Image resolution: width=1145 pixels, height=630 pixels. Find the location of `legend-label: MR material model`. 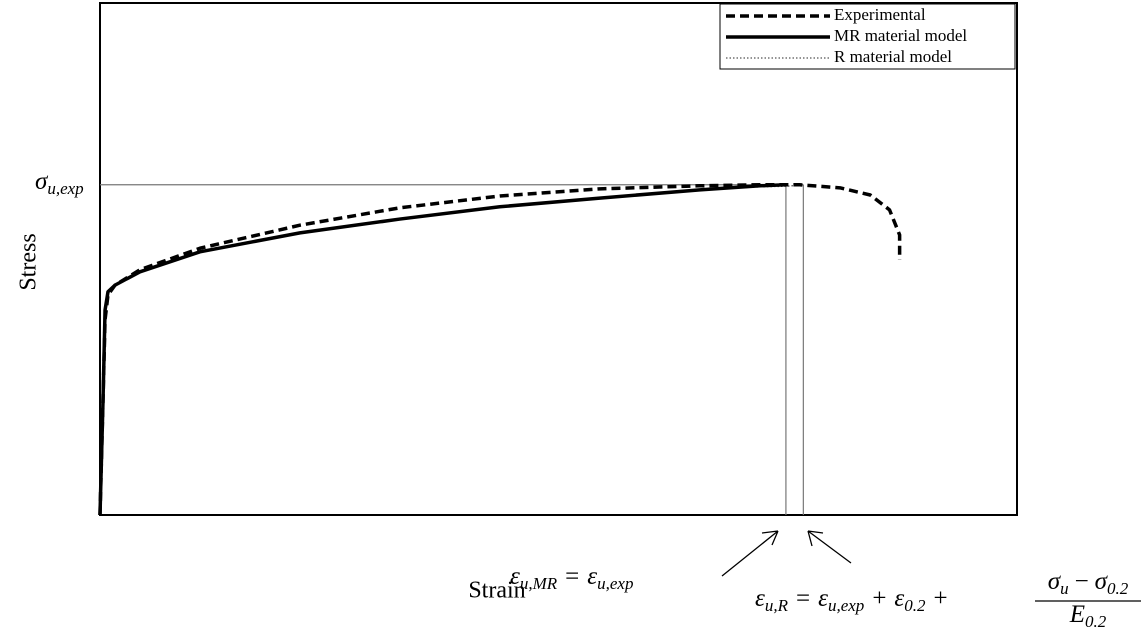

legend-label: MR material model is located at coordinates (900, 35).